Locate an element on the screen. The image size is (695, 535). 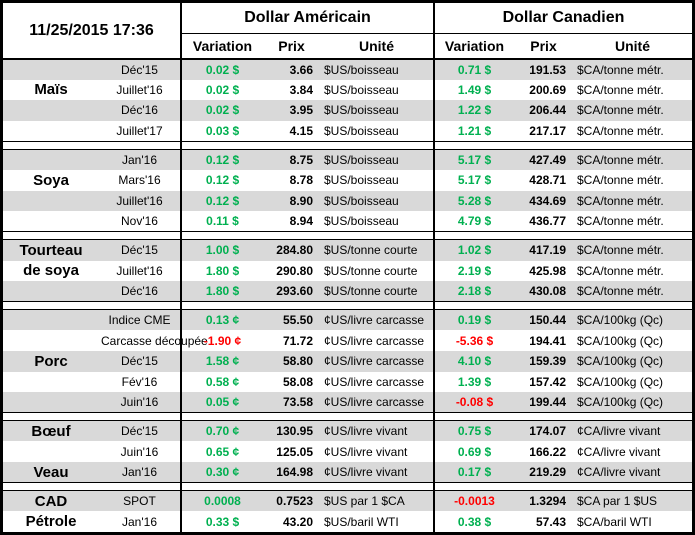
commodity-label: Pétrole is located at coordinates (51, 522).